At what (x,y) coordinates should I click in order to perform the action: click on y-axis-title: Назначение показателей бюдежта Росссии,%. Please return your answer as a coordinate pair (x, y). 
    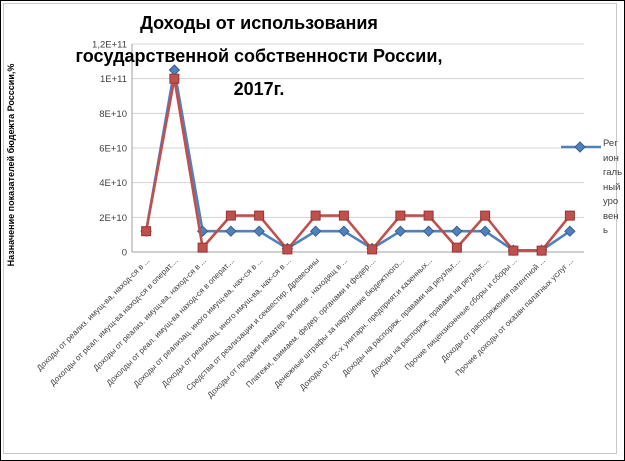
    Looking at the image, I should click on (11, 165).